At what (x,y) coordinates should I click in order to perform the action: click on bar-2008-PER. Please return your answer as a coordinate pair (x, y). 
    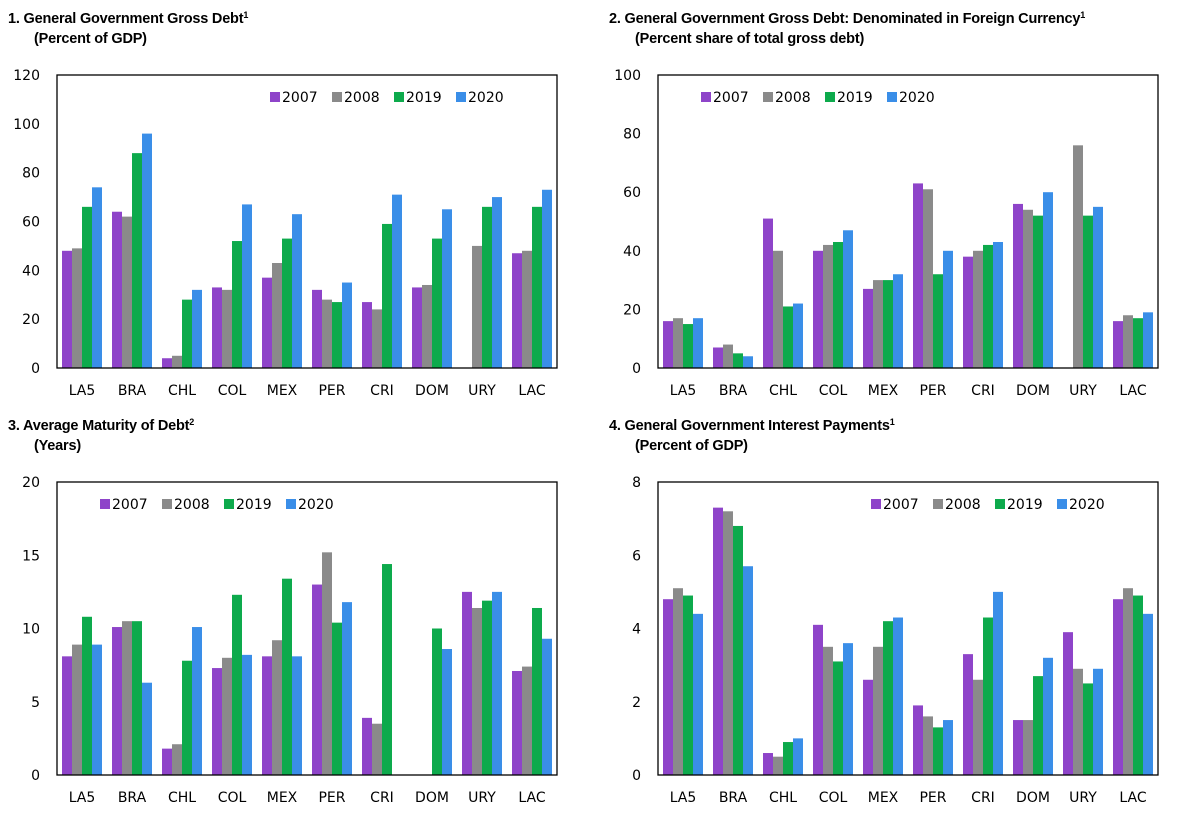
    Looking at the image, I should click on (928, 278).